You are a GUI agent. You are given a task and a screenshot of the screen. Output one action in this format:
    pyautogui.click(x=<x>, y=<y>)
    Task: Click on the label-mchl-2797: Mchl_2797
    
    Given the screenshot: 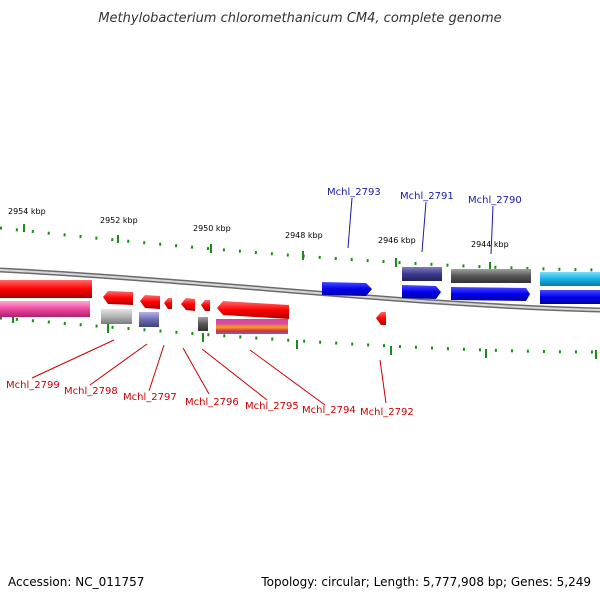 What is the action you would take?
    pyautogui.click(x=150, y=397)
    